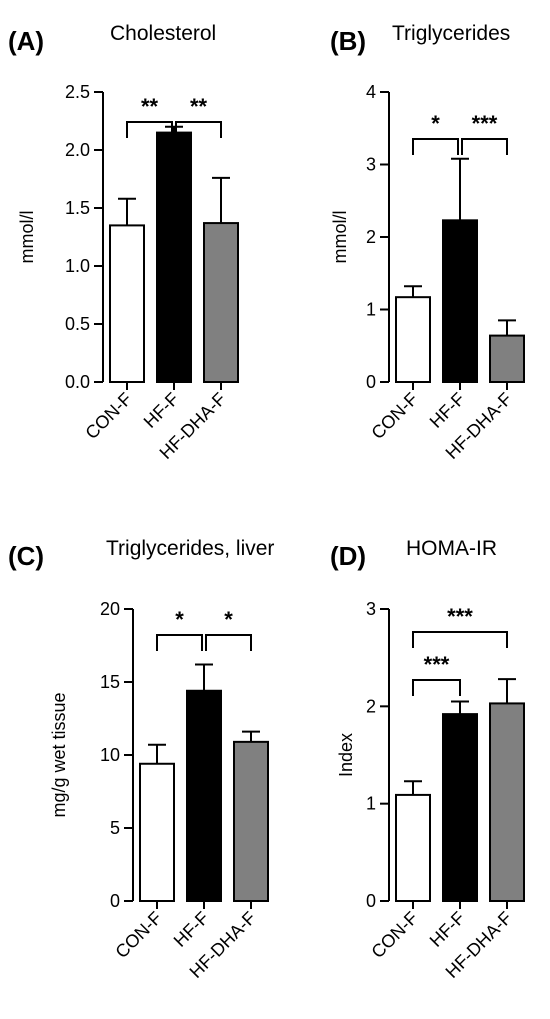 The image size is (550, 1019). I want to click on y-tick-label: 2.0, so click(77, 150).